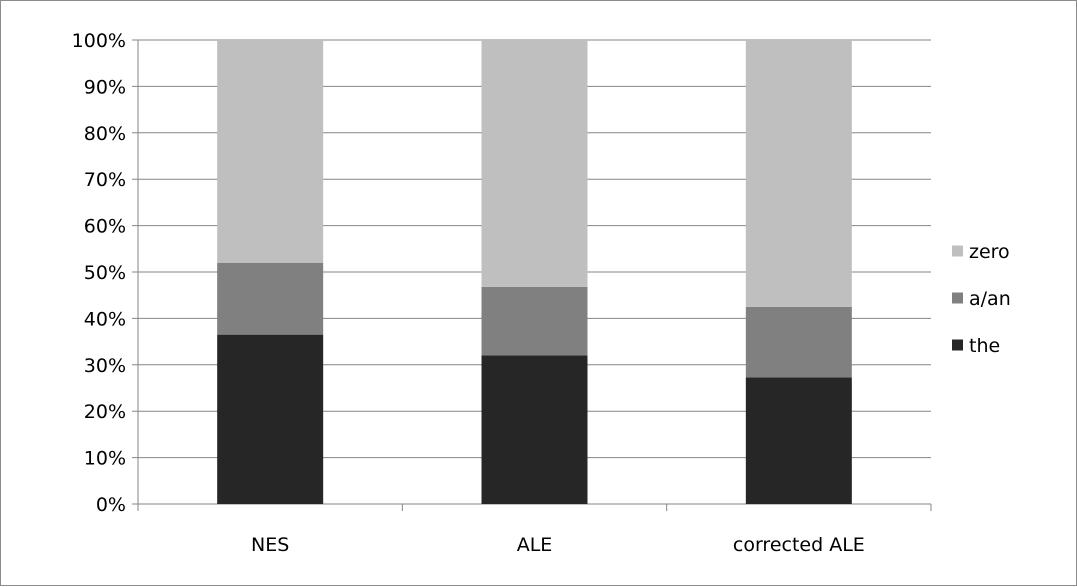 Image resolution: width=1077 pixels, height=587 pixels. I want to click on x-tick-label: NES, so click(270, 545).